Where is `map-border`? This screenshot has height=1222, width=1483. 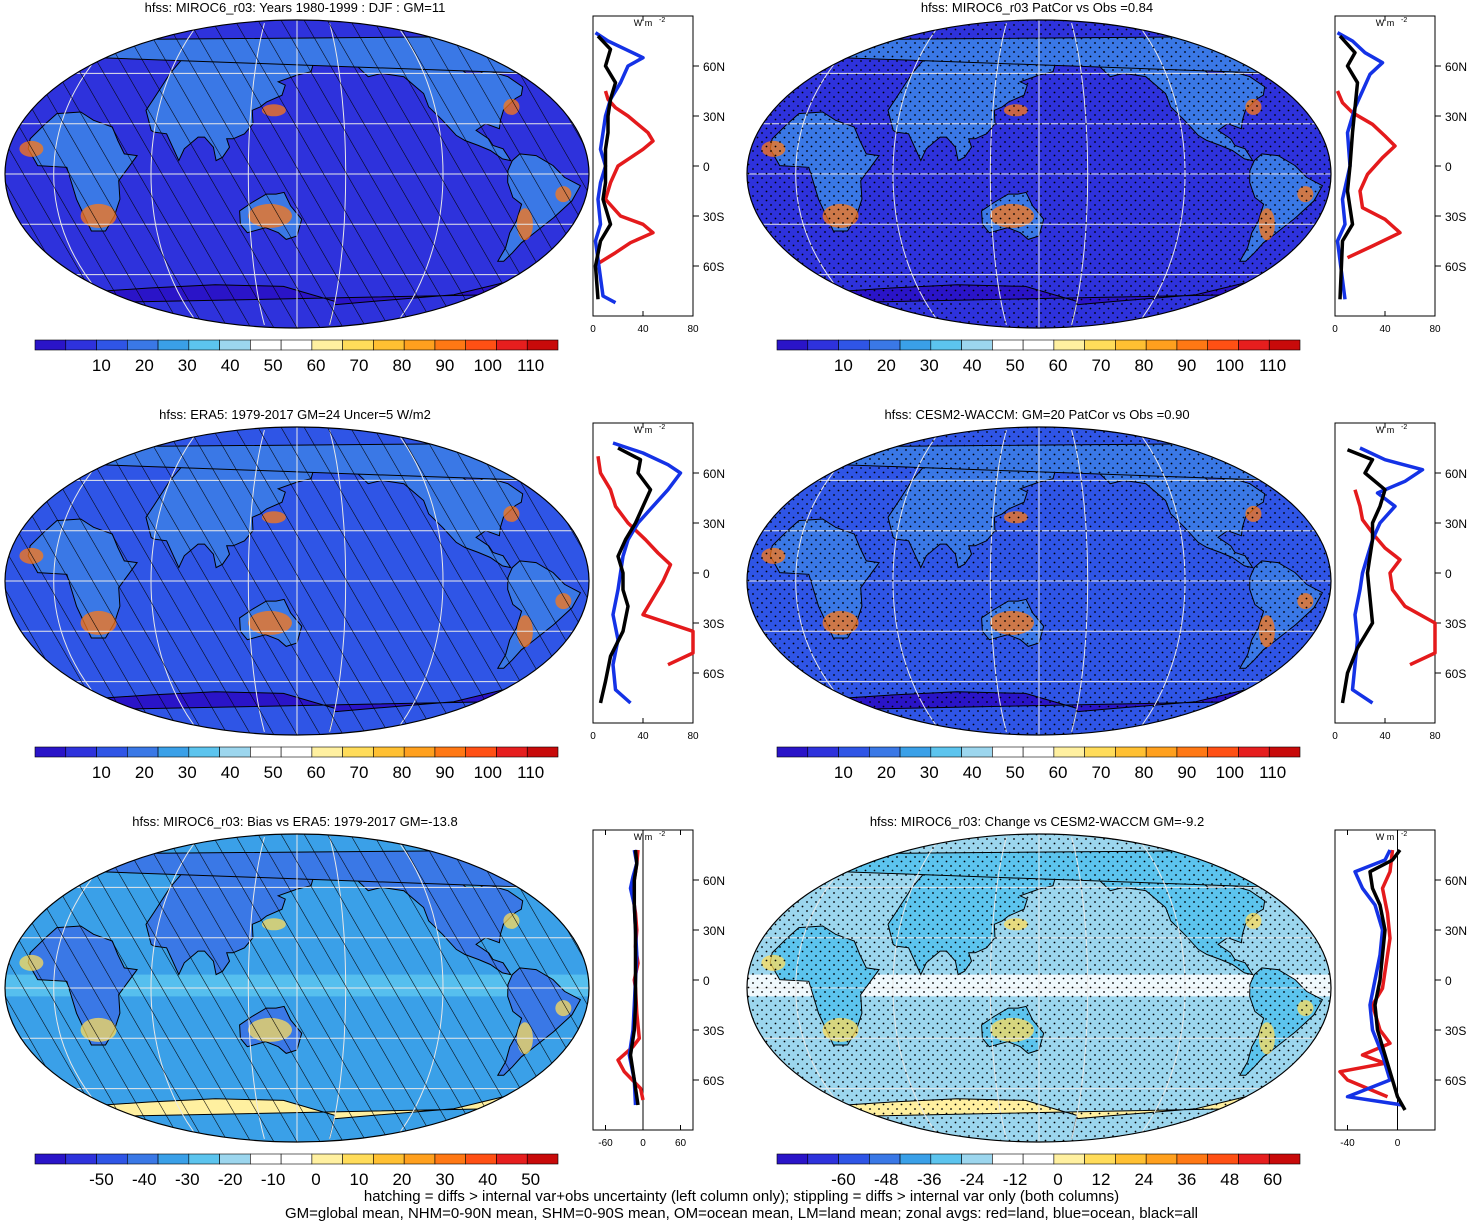 map-border is located at coordinates (1039, 988).